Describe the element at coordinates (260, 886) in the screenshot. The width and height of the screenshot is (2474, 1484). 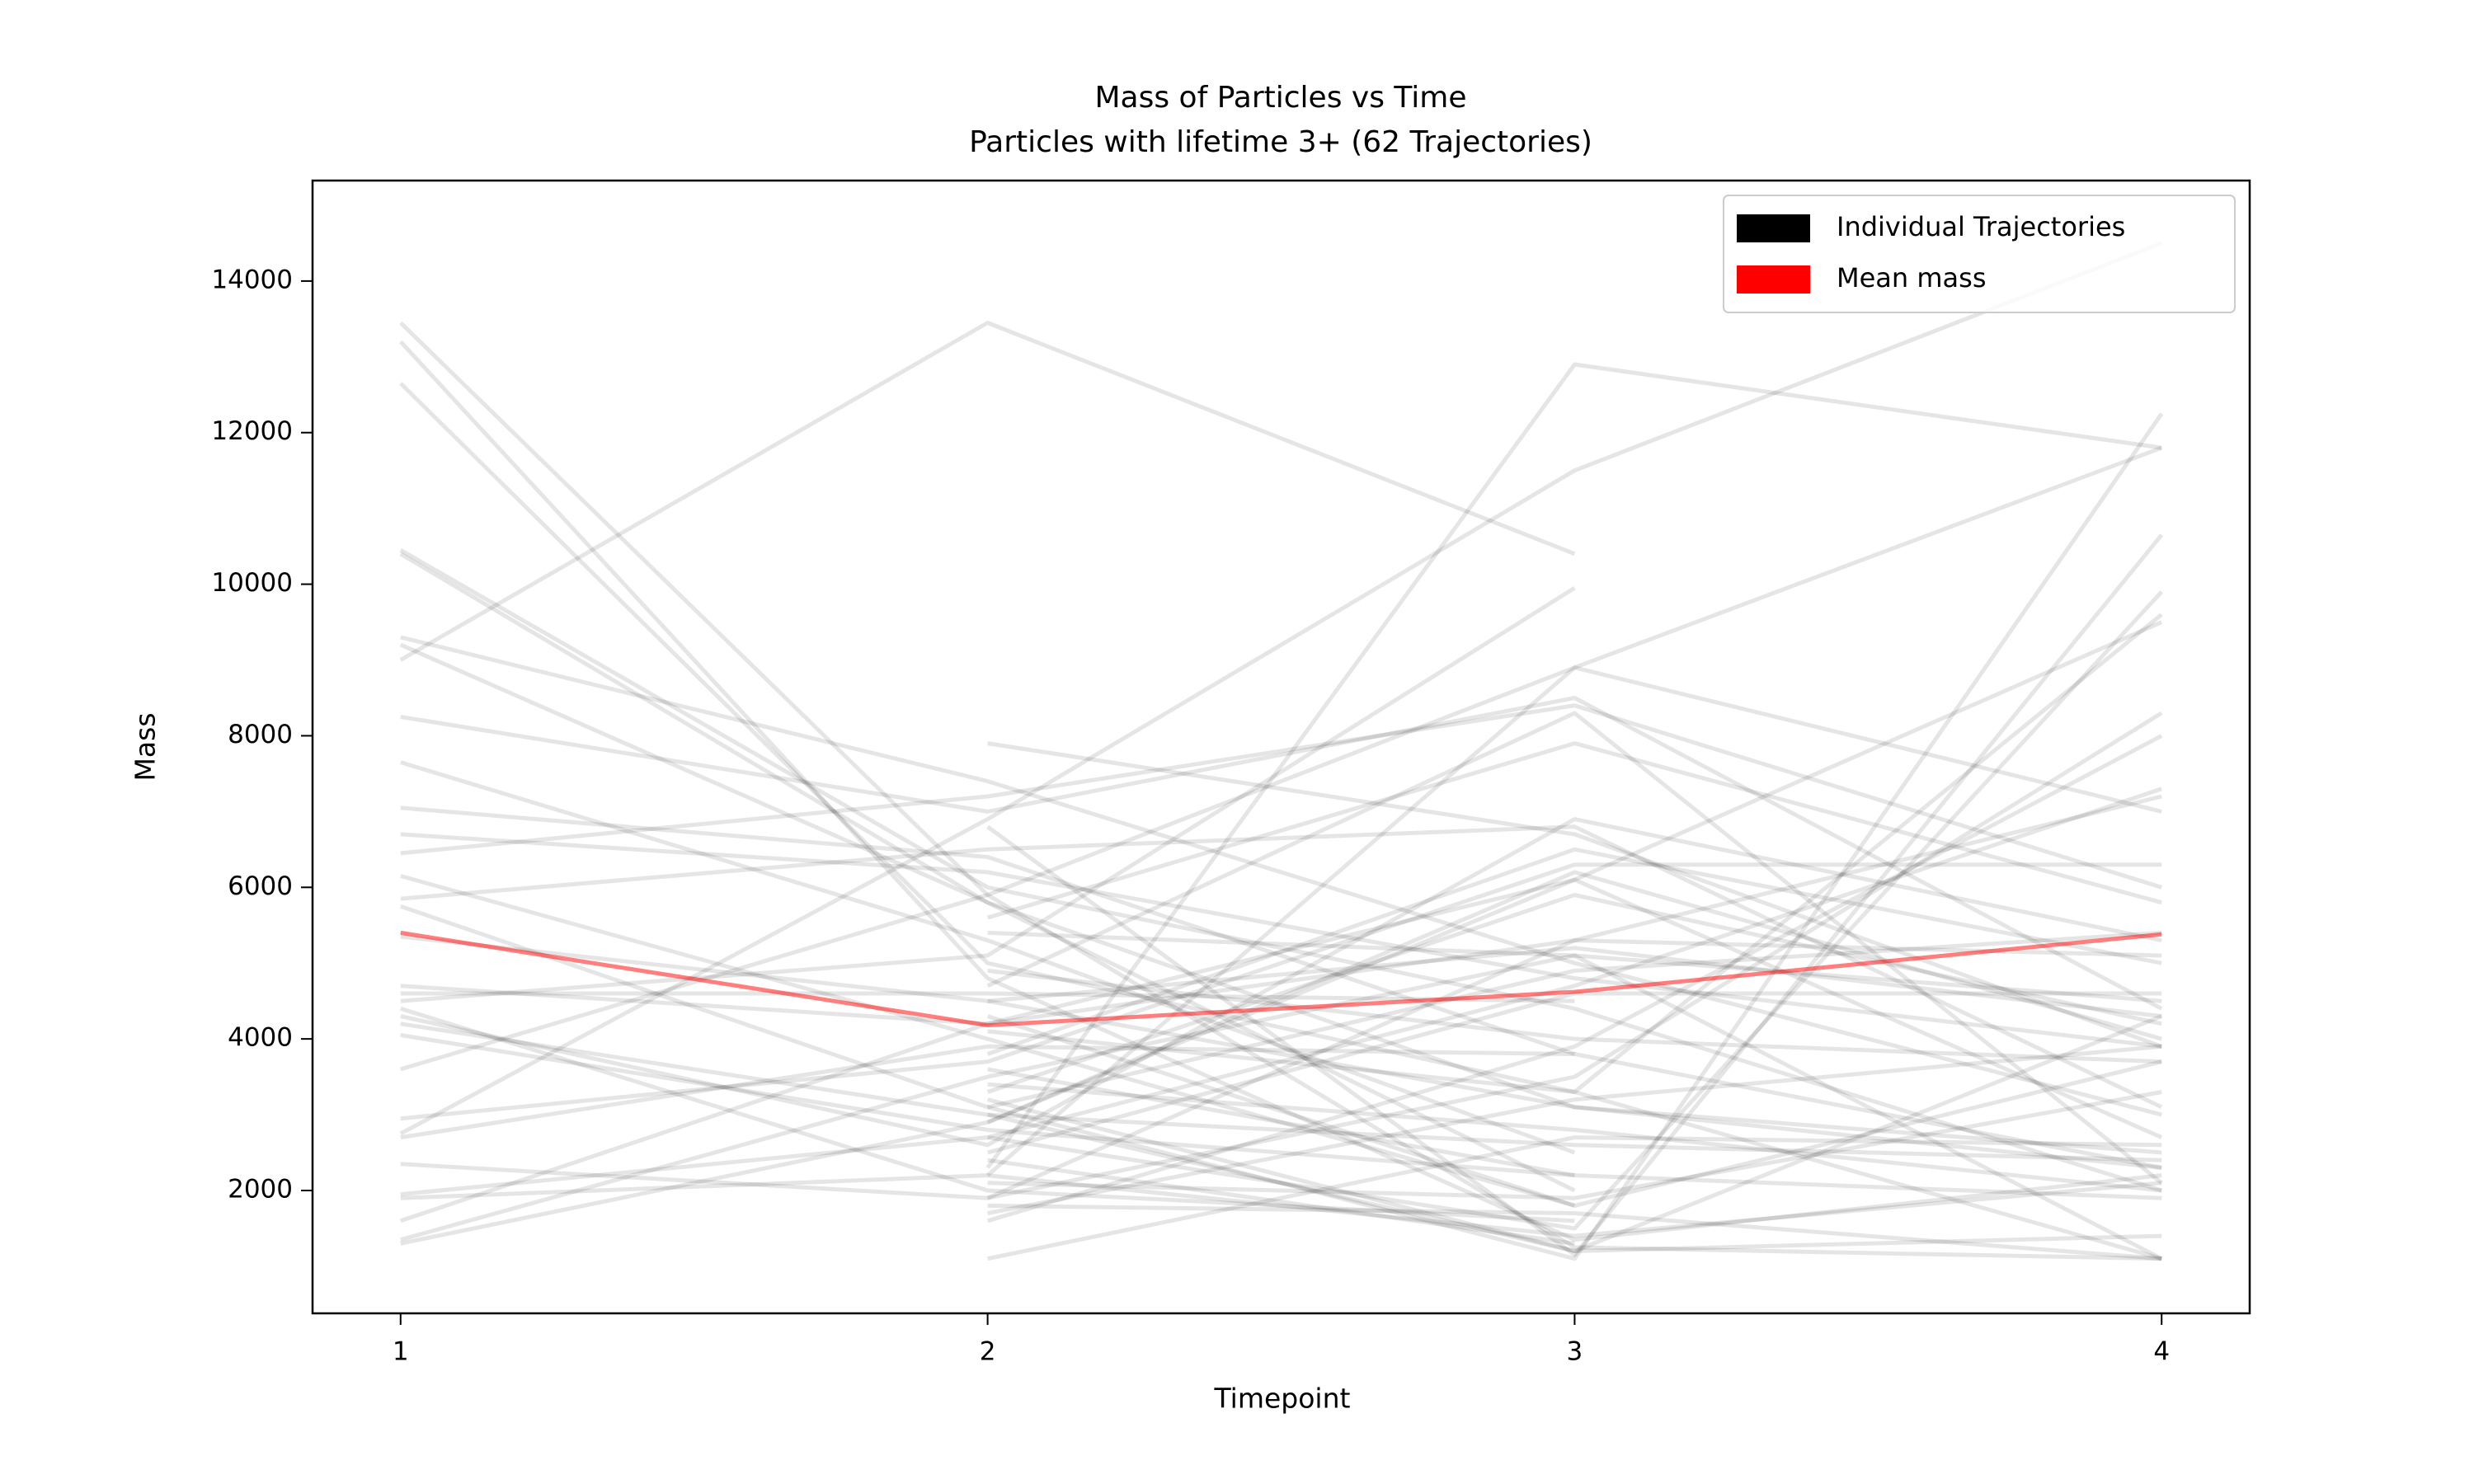
I see `y-tick-label: 6000` at that location.